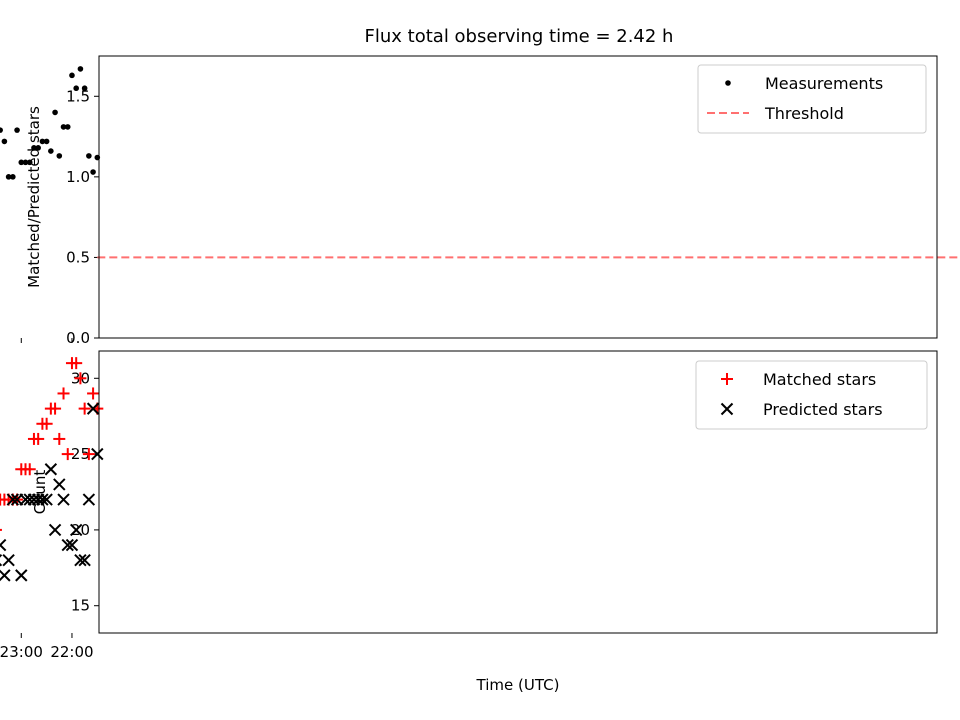  I want to click on chart-title: Flux total observing time = 2.42 h, so click(519, 36).